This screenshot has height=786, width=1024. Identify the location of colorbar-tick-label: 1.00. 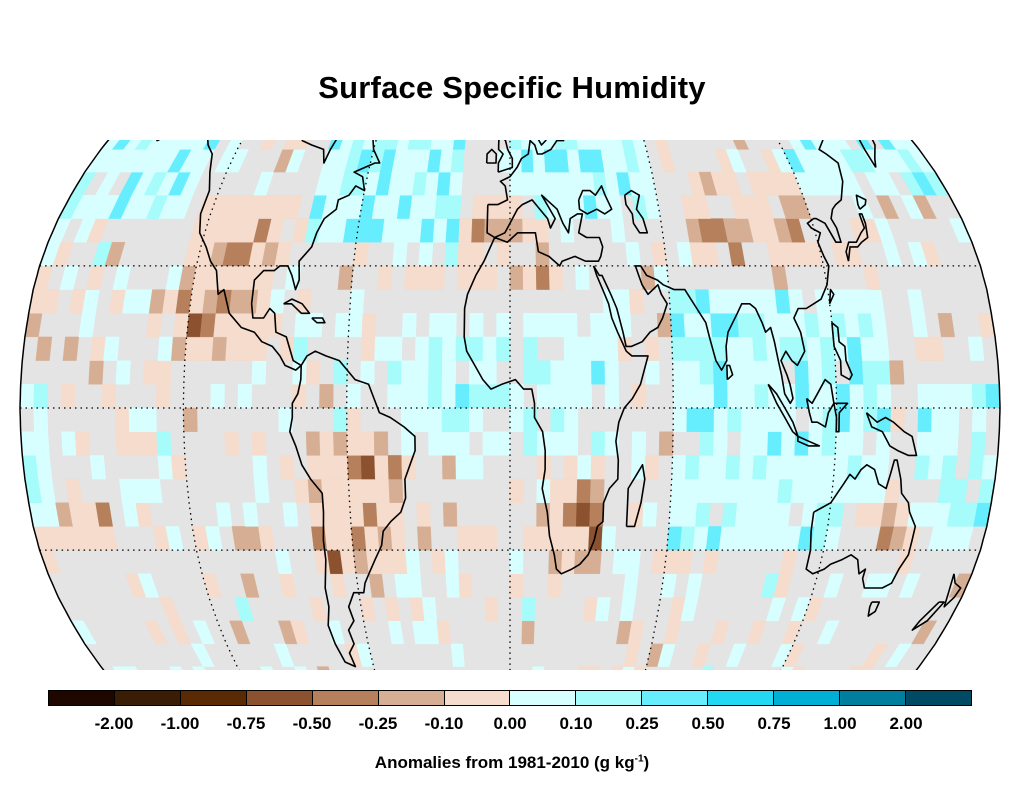
(840, 723).